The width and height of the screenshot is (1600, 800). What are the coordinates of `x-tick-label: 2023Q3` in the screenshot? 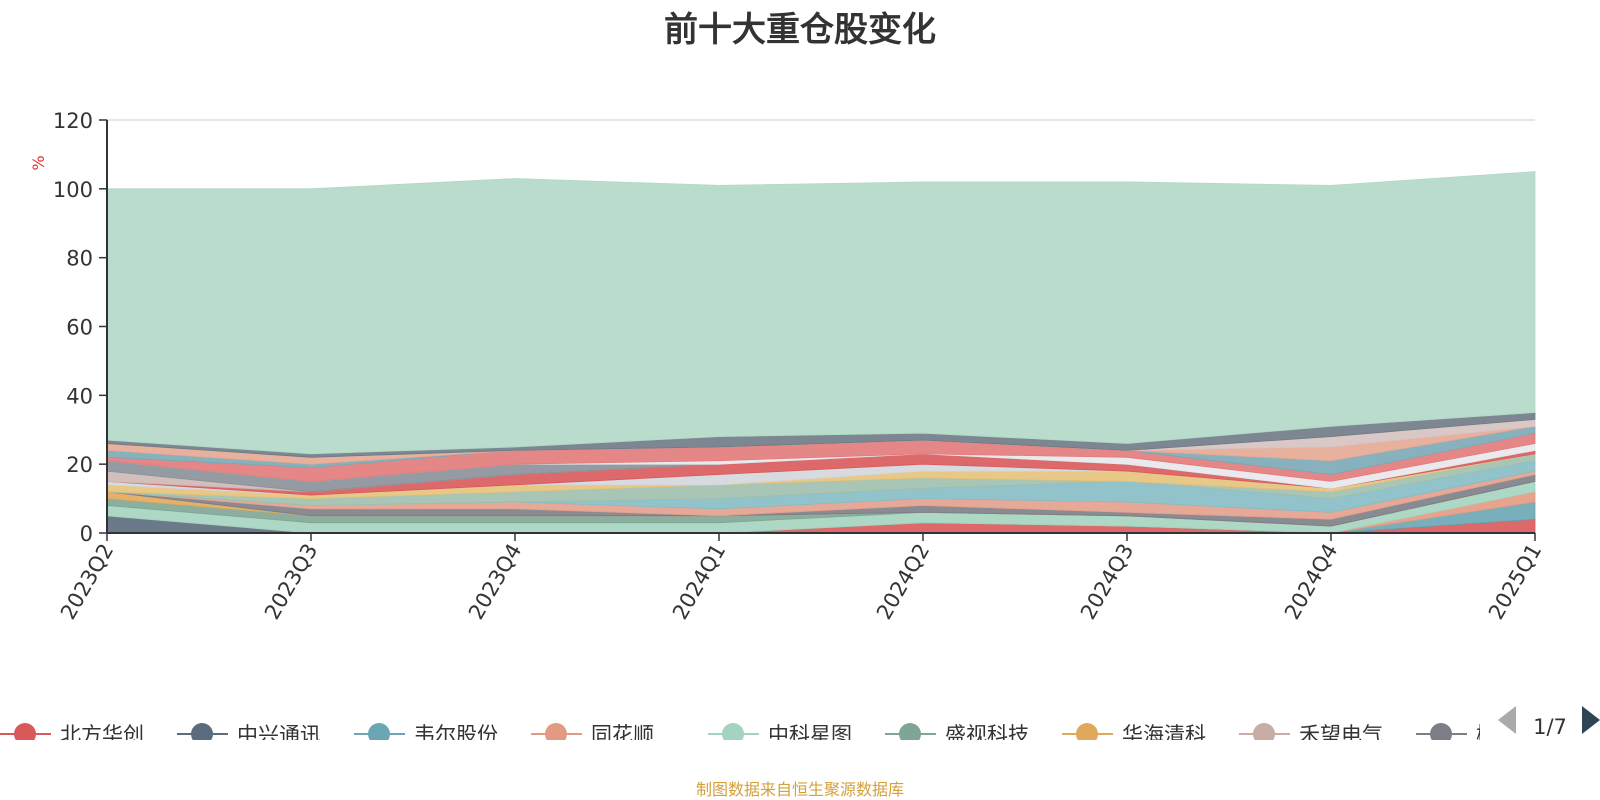 It's located at (291, 582).